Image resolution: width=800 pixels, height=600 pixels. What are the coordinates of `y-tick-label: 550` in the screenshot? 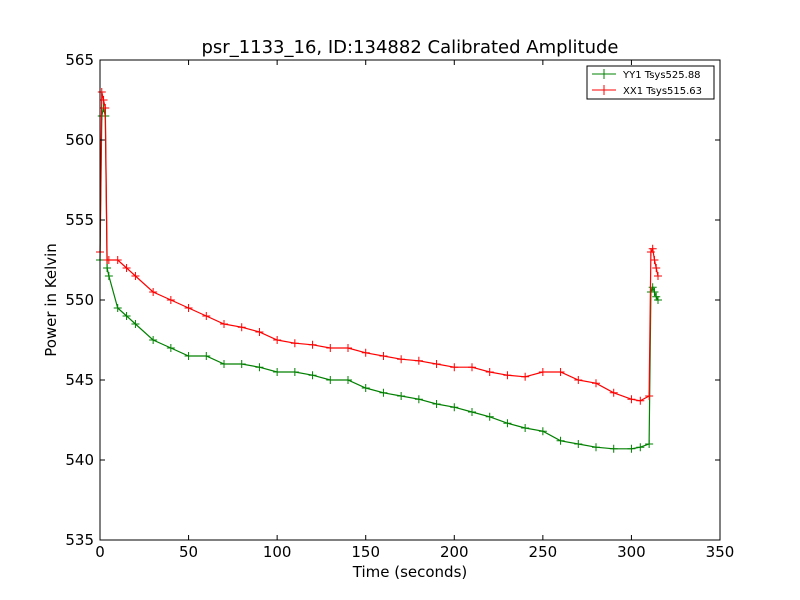 It's located at (79, 300).